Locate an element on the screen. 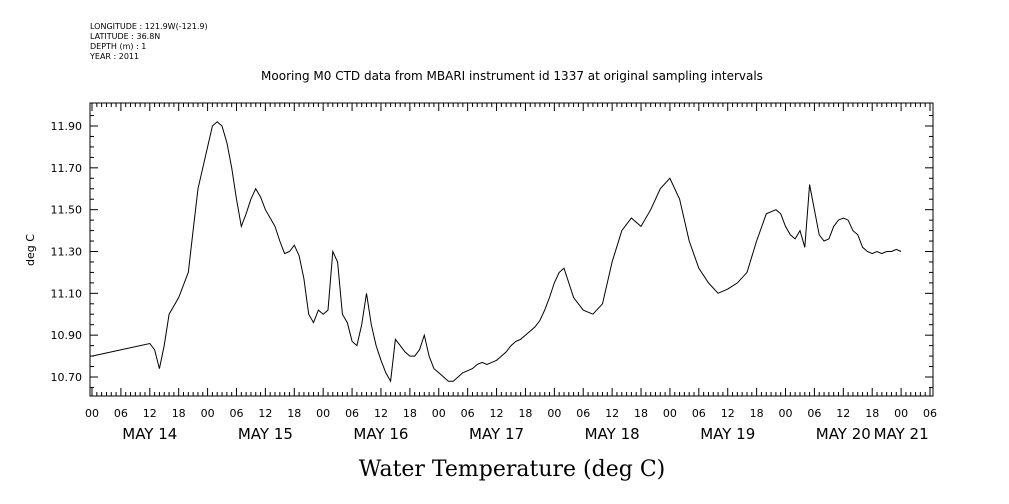 Image resolution: width=1009 pixels, height=504 pixels. year-label: YEAR : 2011 is located at coordinates (115, 56).